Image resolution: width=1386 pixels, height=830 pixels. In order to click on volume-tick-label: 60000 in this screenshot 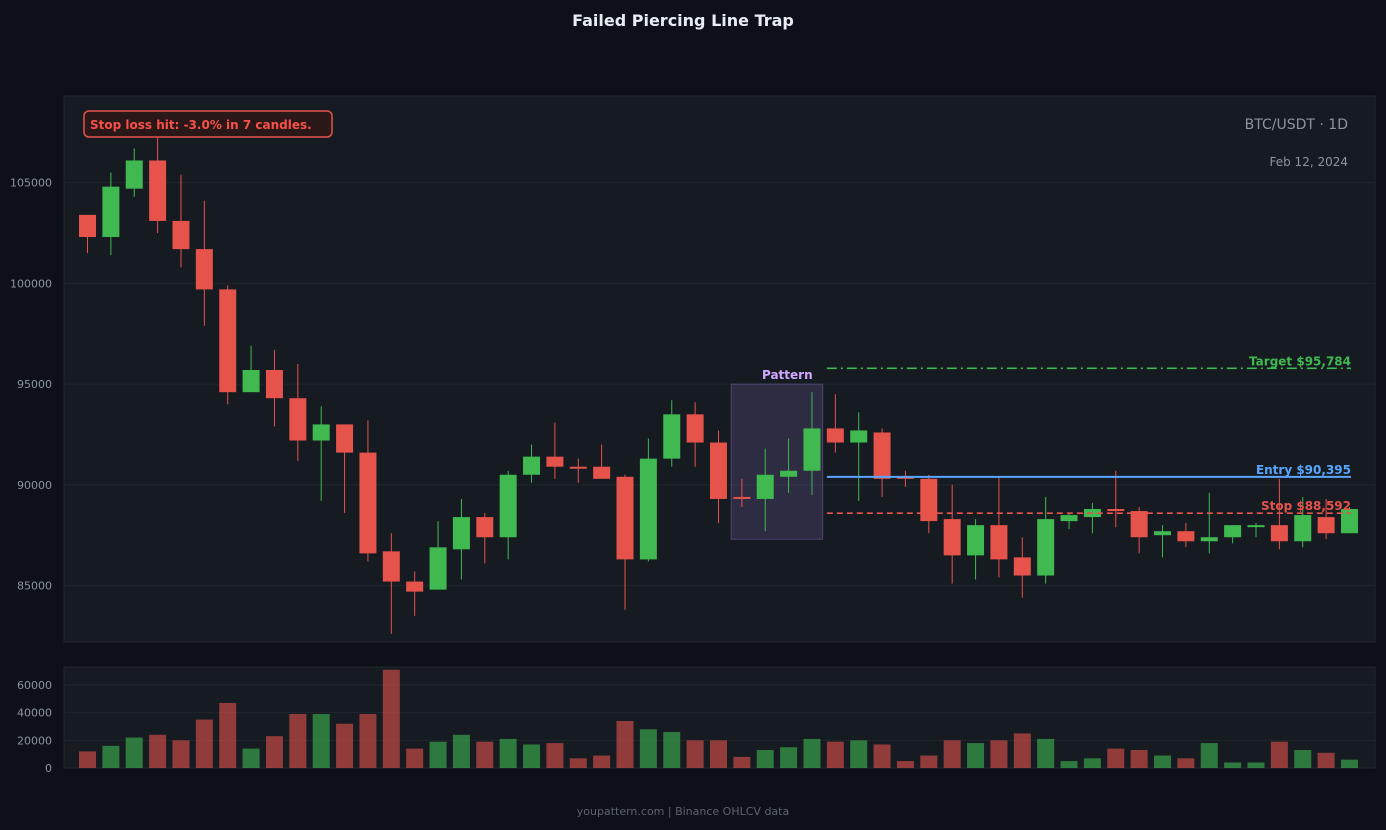, I will do `click(34, 685)`.